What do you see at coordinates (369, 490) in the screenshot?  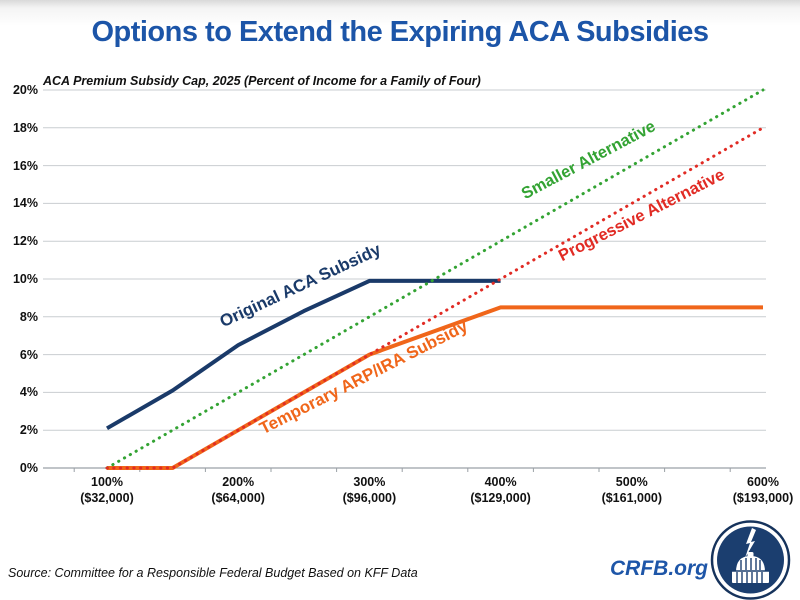 I see `x-tick-label-300%: 300% ($96,000)` at bounding box center [369, 490].